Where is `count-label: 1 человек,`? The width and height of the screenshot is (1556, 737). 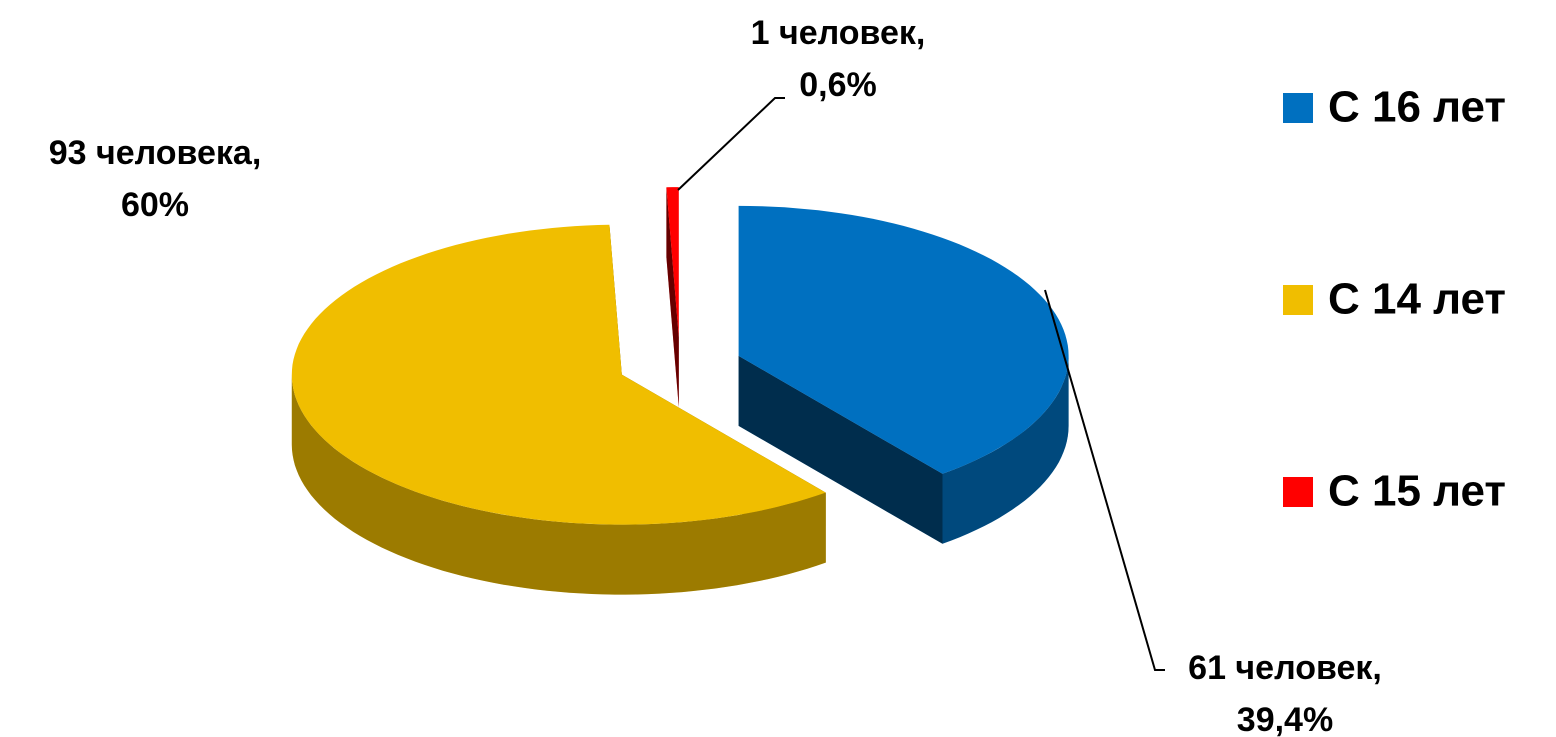 count-label: 1 человек, is located at coordinates (838, 33).